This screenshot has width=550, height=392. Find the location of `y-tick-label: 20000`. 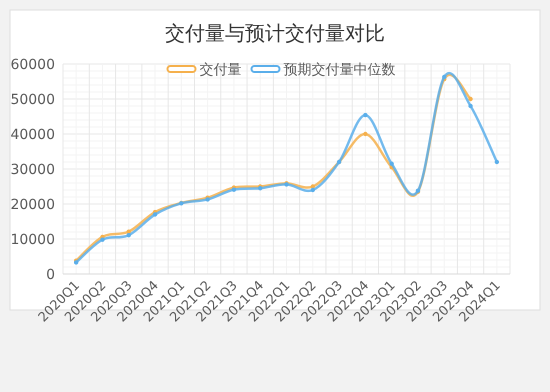

y-tick-label: 20000 is located at coordinates (32, 205).